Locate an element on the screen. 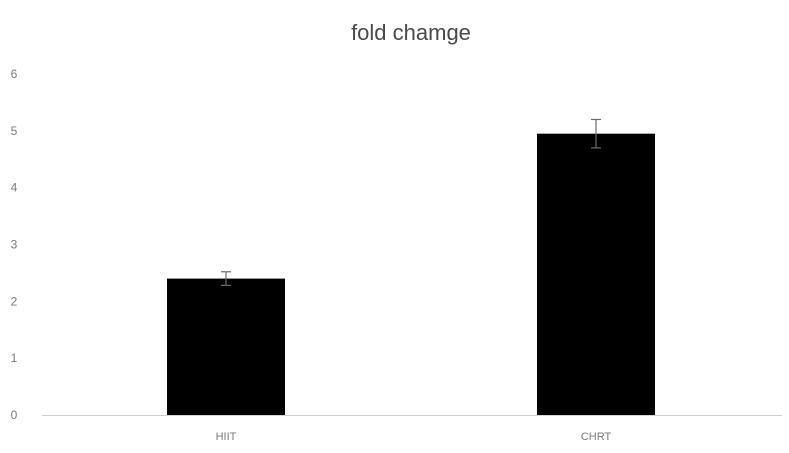  x-axis-labels: HIIT CHRT is located at coordinates (414, 437).